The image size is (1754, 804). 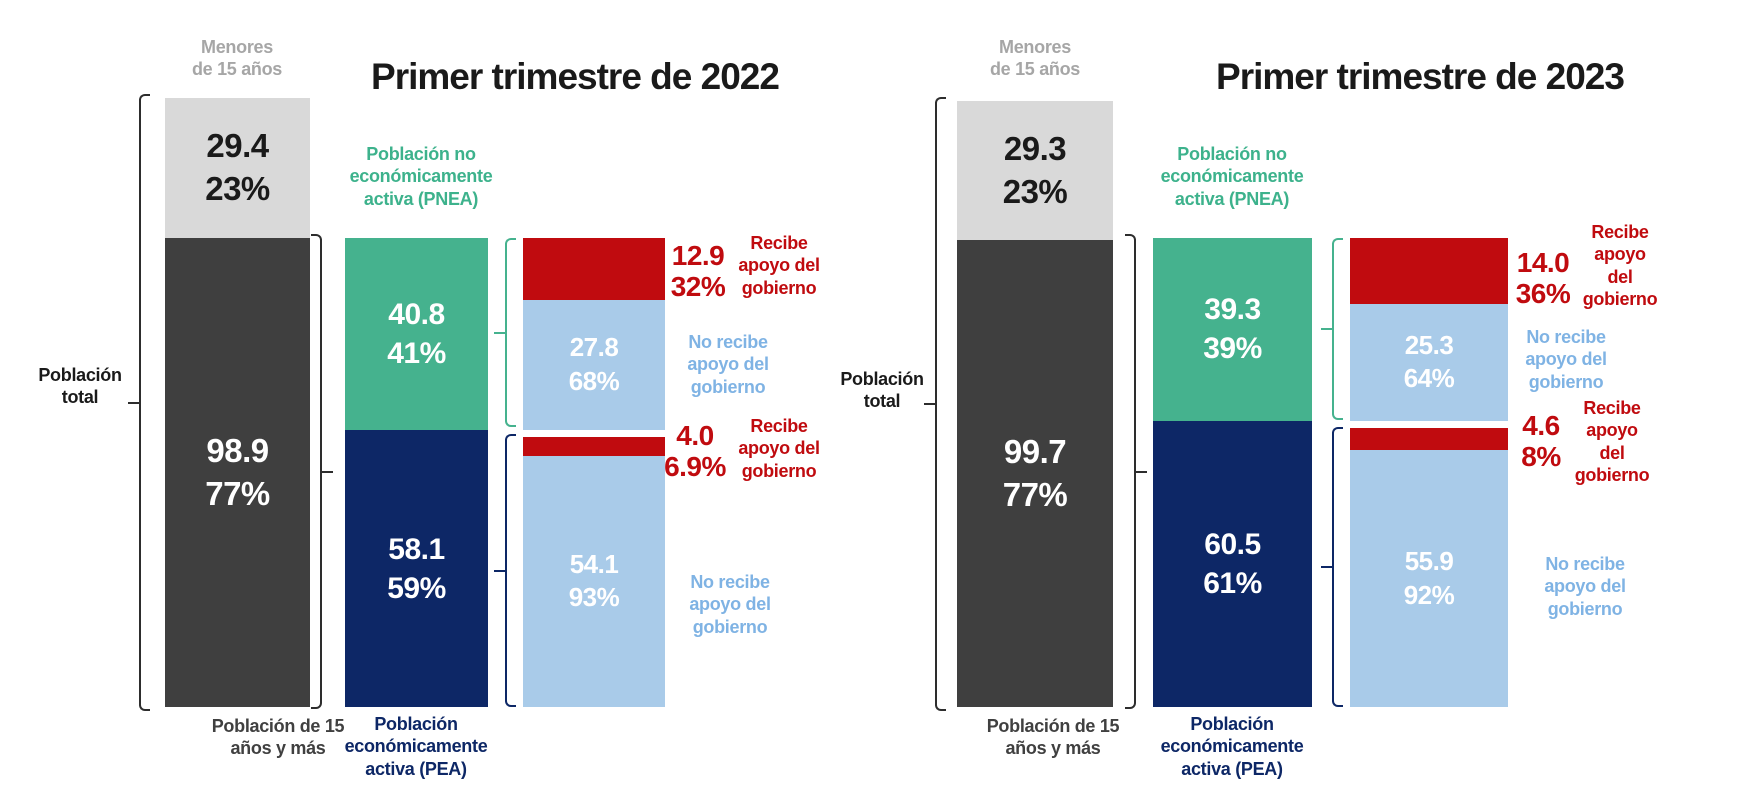 I want to click on segment-percent: 92%, so click(x=1429, y=594).